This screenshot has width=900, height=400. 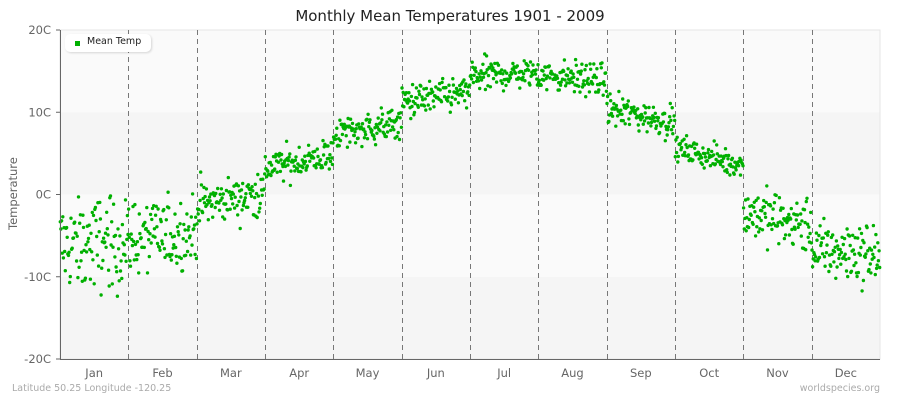 I want to click on legend-label: Mean Temp, so click(x=114, y=41).